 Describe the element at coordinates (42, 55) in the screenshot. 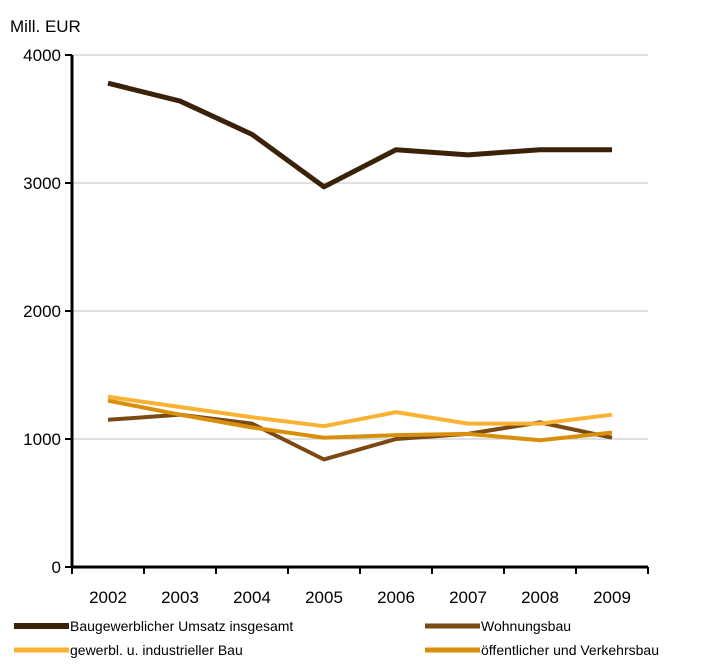

I see `y-tick-label: 4000` at that location.